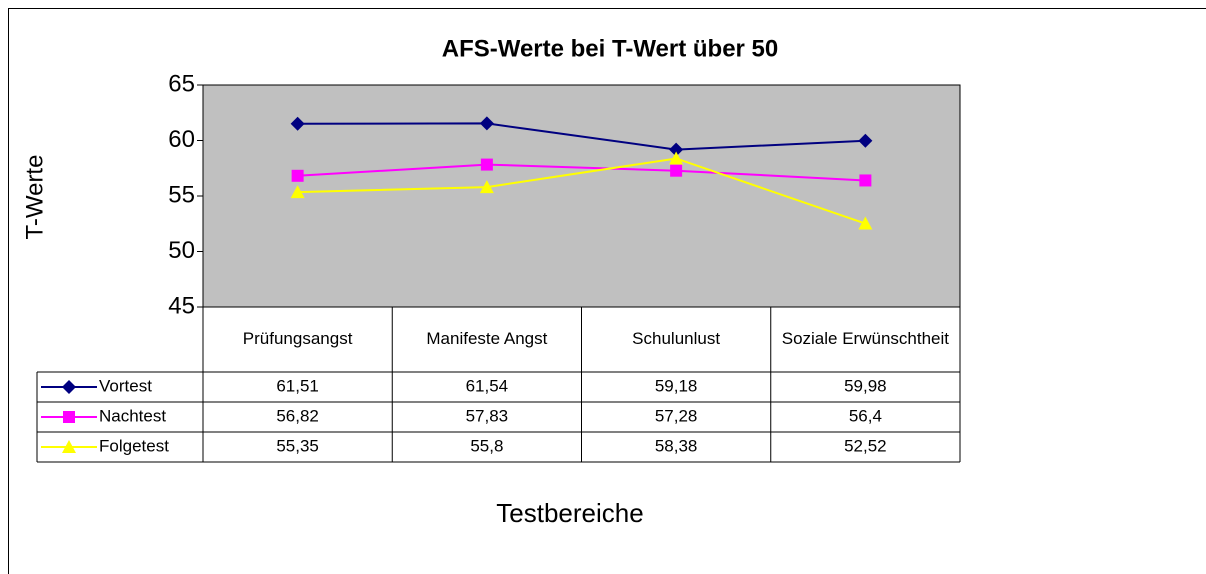  Describe the element at coordinates (181, 305) in the screenshot. I see `y-tick-label: 45` at that location.